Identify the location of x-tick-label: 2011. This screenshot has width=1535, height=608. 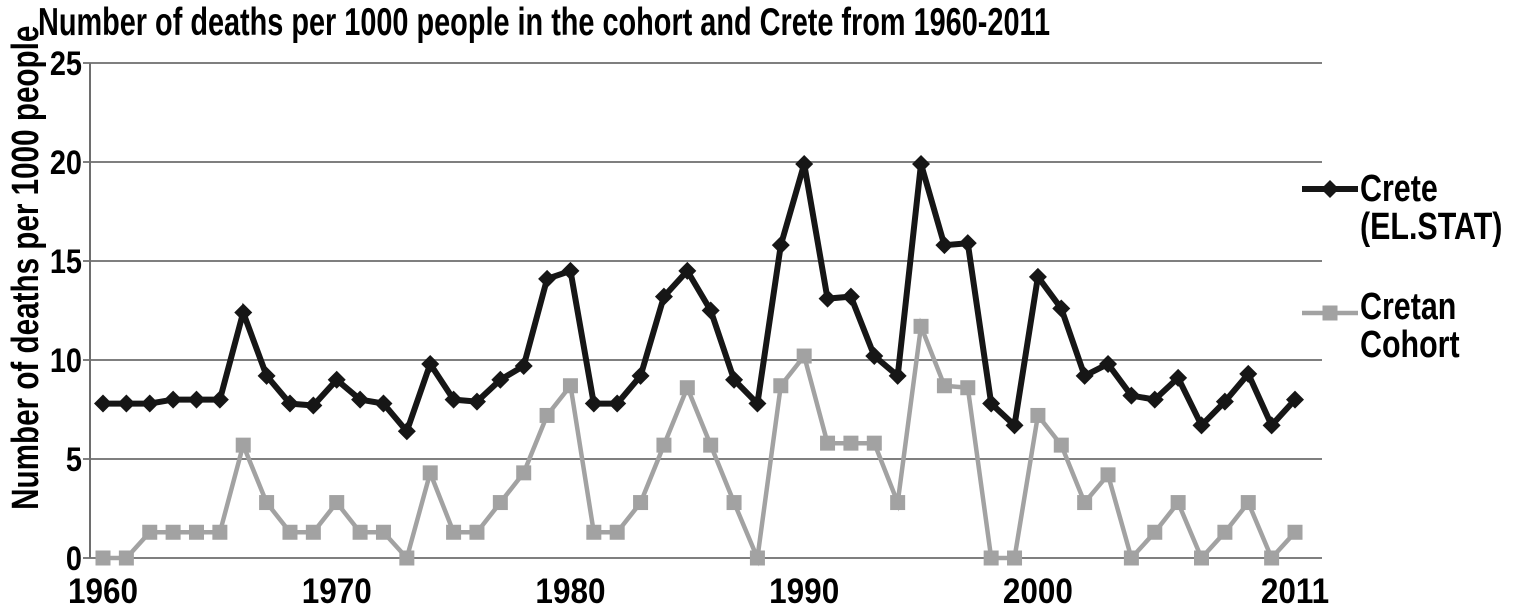
(1295, 590).